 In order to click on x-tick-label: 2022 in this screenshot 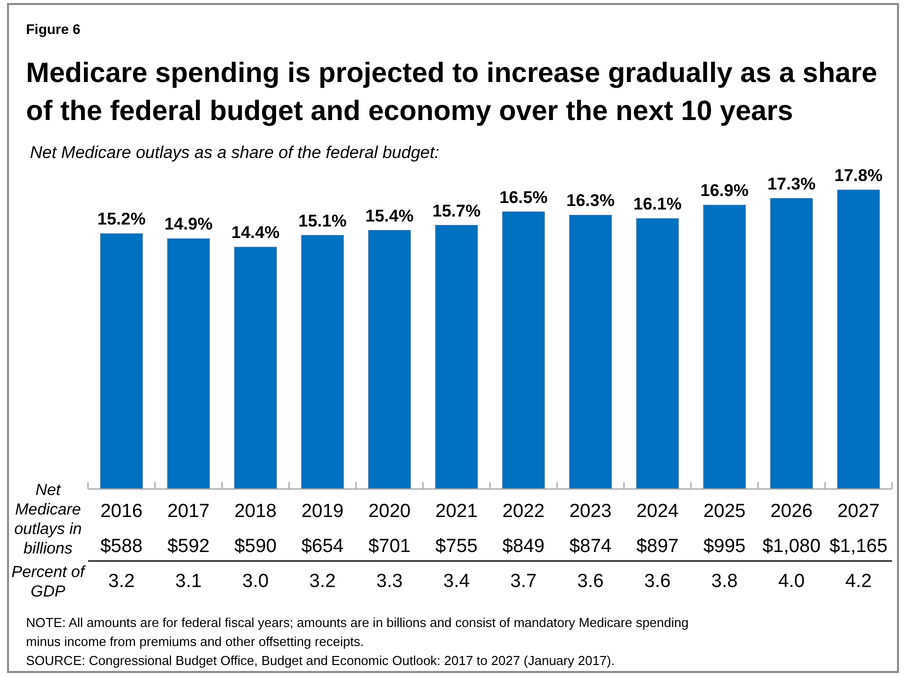, I will do `click(523, 511)`.